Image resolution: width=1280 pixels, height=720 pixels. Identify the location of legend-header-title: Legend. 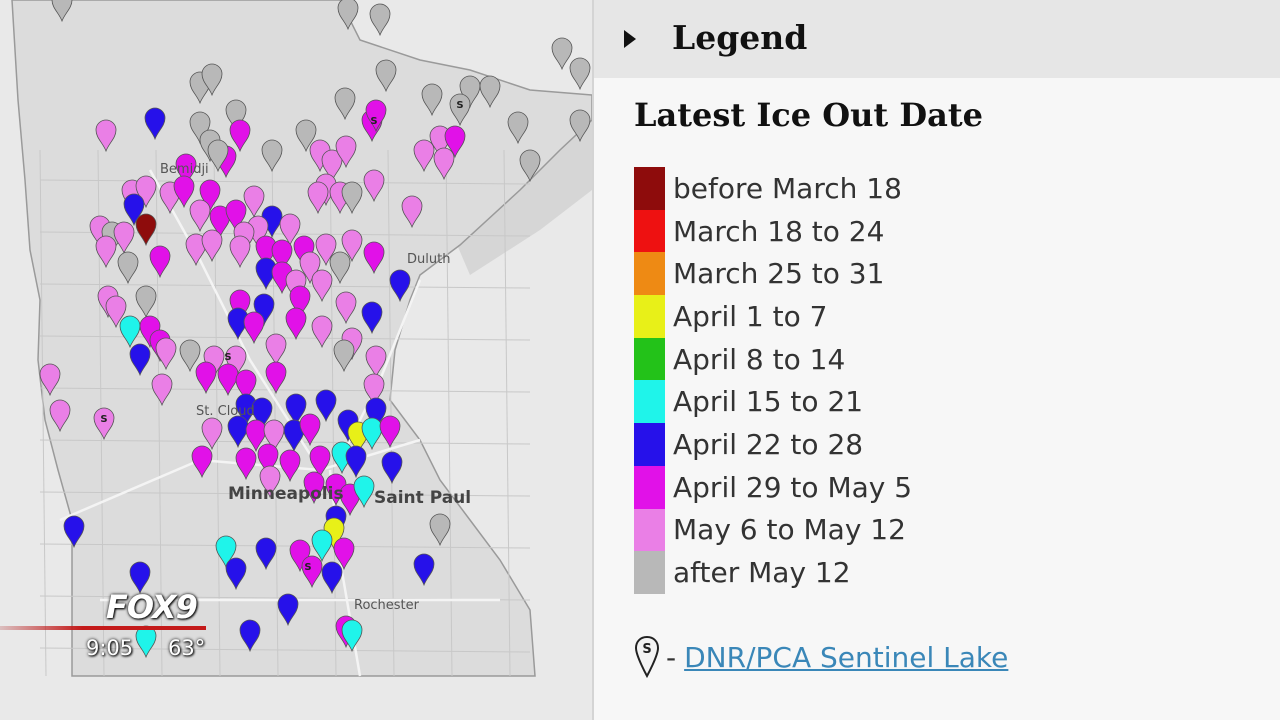
(740, 37).